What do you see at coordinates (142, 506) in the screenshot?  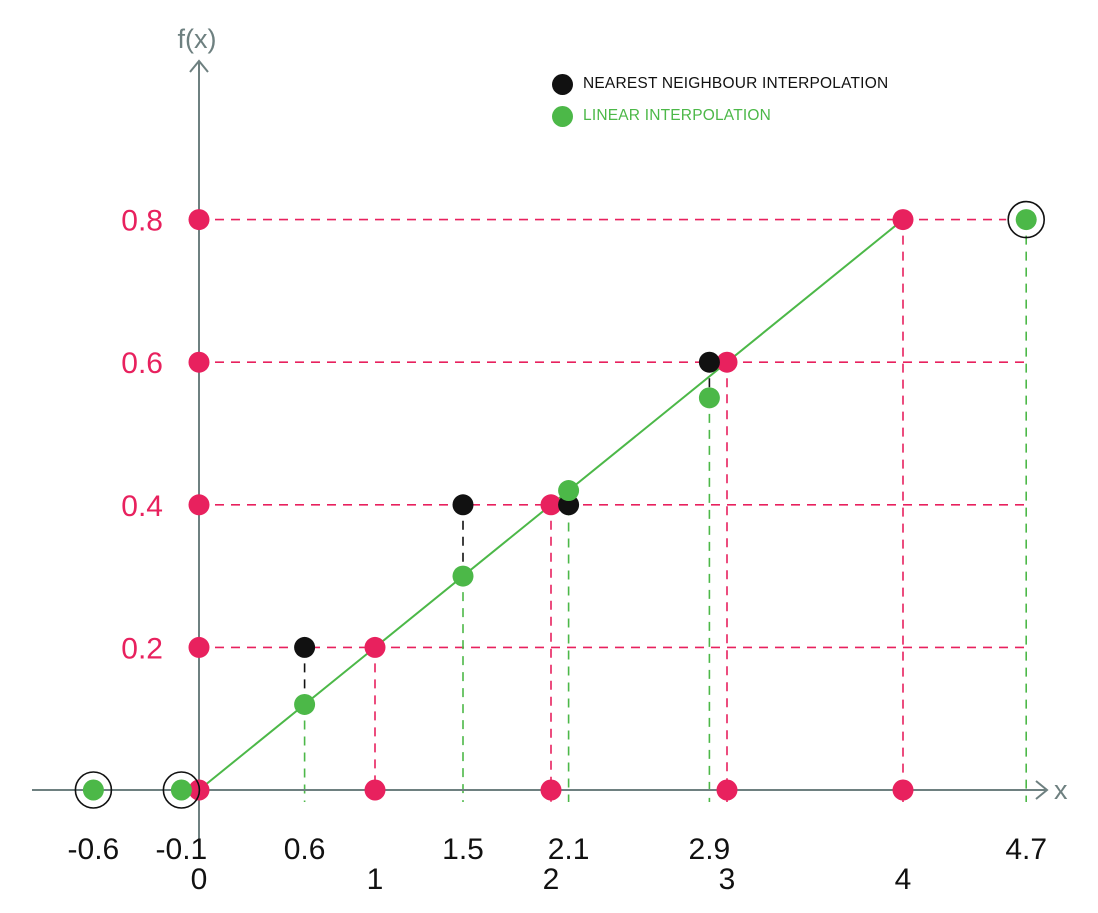 I see `y-tick-label: 0.4` at bounding box center [142, 506].